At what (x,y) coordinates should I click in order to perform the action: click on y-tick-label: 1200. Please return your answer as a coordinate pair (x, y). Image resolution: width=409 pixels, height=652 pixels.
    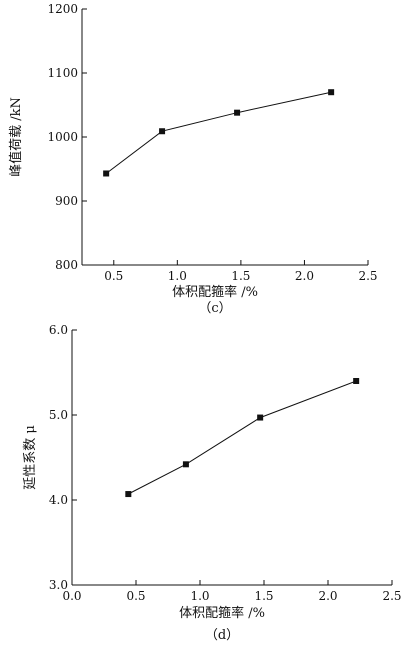
    Looking at the image, I should click on (62, 9).